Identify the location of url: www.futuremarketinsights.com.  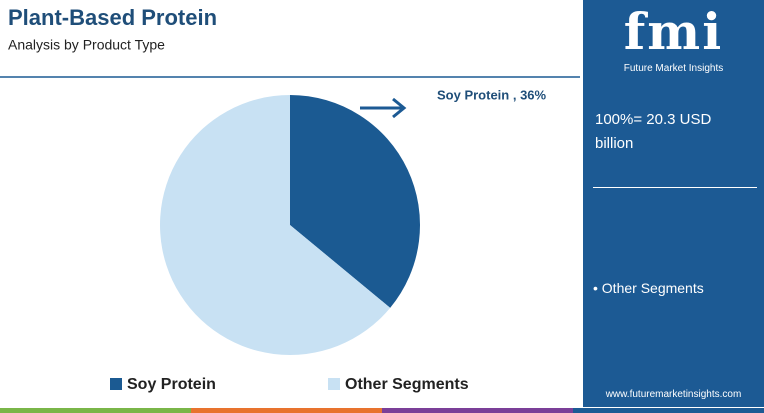
(673, 394).